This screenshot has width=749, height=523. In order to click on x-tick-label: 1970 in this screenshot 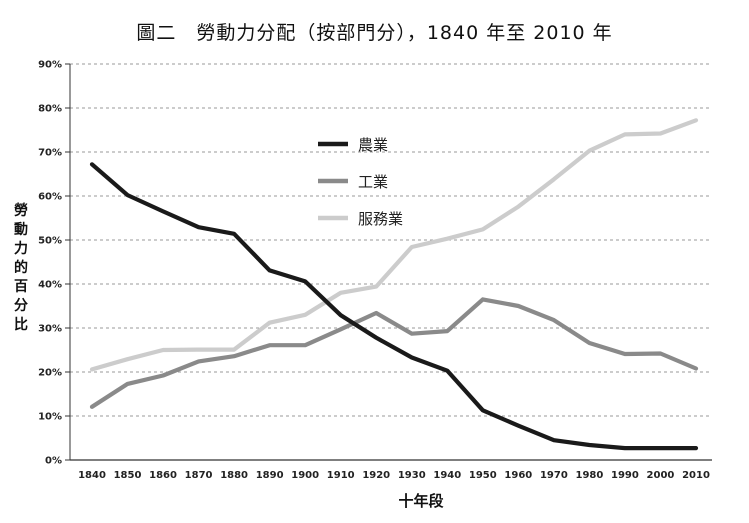, I will do `click(554, 475)`.